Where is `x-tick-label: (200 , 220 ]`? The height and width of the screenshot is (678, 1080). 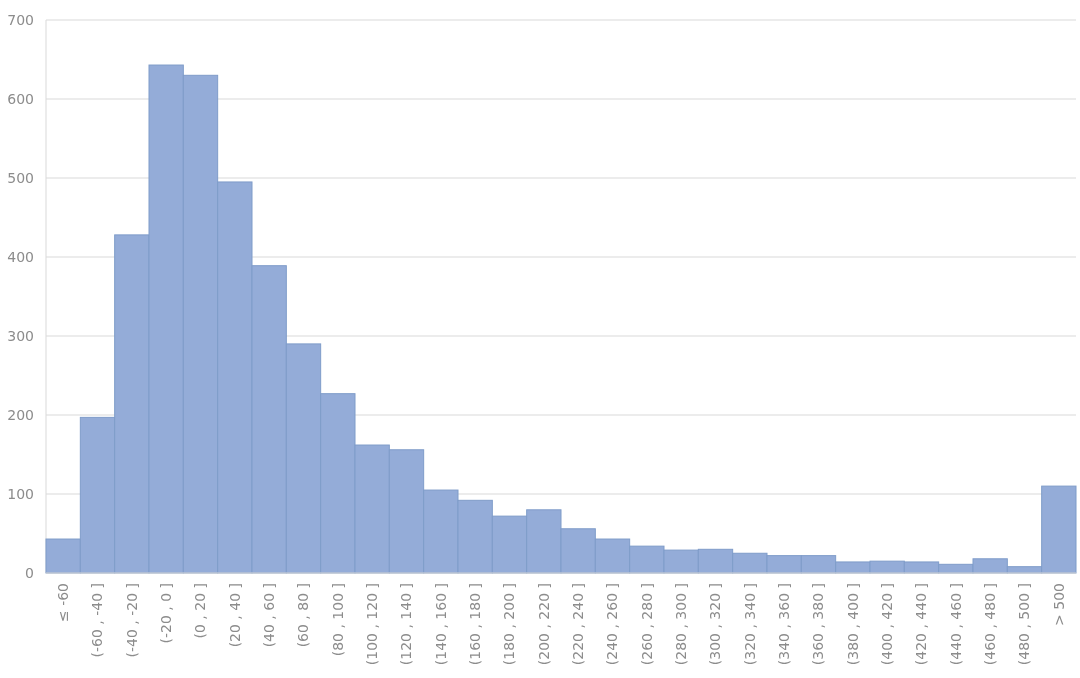
x-tick-label: (200 , 220 ] is located at coordinates (543, 624).